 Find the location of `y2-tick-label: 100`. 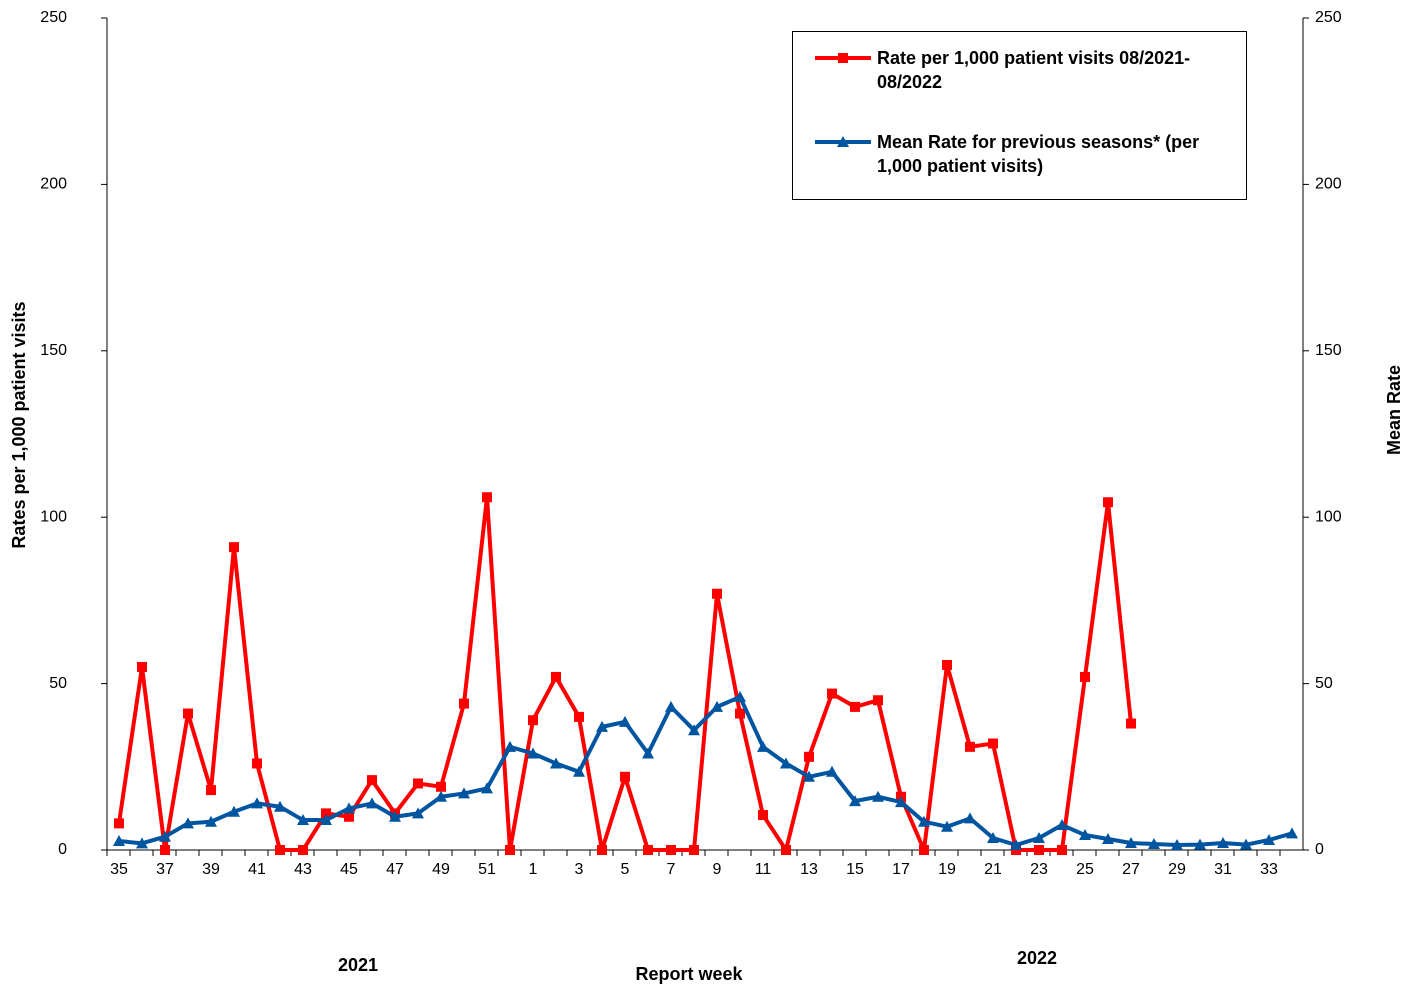

y2-tick-label: 100 is located at coordinates (1328, 516).